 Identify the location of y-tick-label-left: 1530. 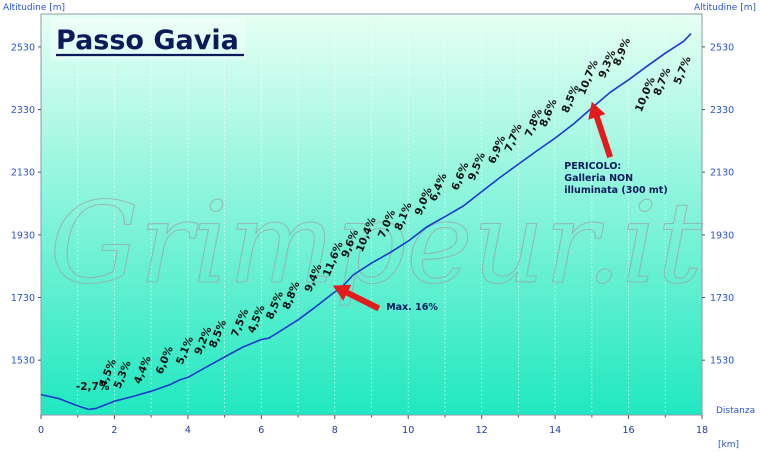
(23, 361).